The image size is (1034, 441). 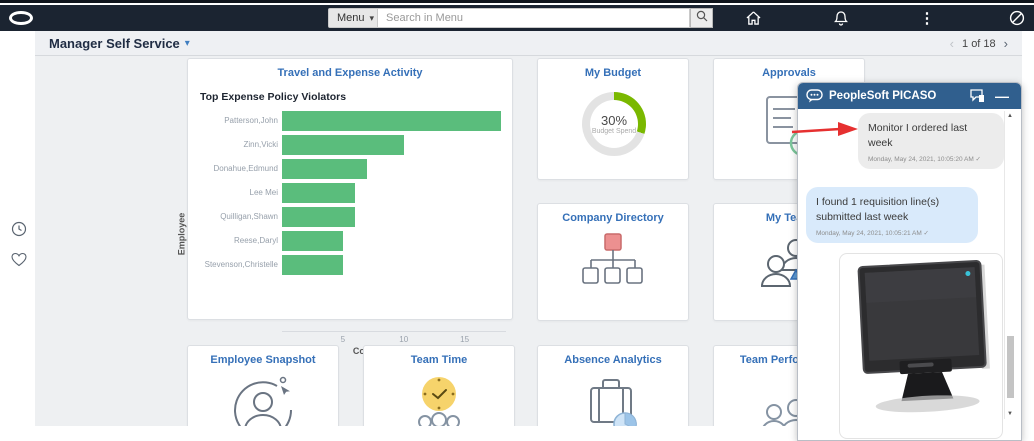 What do you see at coordinates (925, 160) in the screenshot?
I see `message-timestamp: Monday, May 24, 2021, 10:05:20 AM ✓` at bounding box center [925, 160].